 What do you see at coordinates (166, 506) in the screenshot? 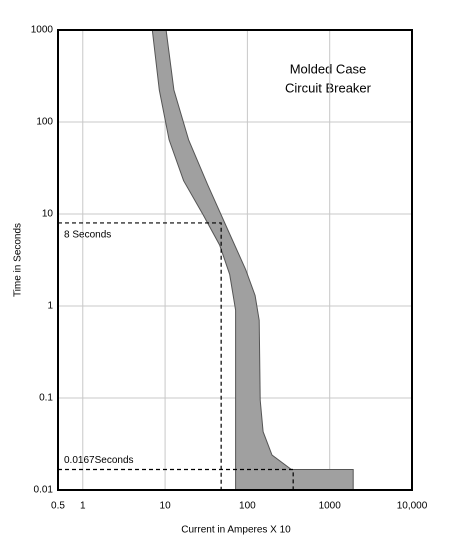
I see `x-tick-label: 10` at bounding box center [166, 506].